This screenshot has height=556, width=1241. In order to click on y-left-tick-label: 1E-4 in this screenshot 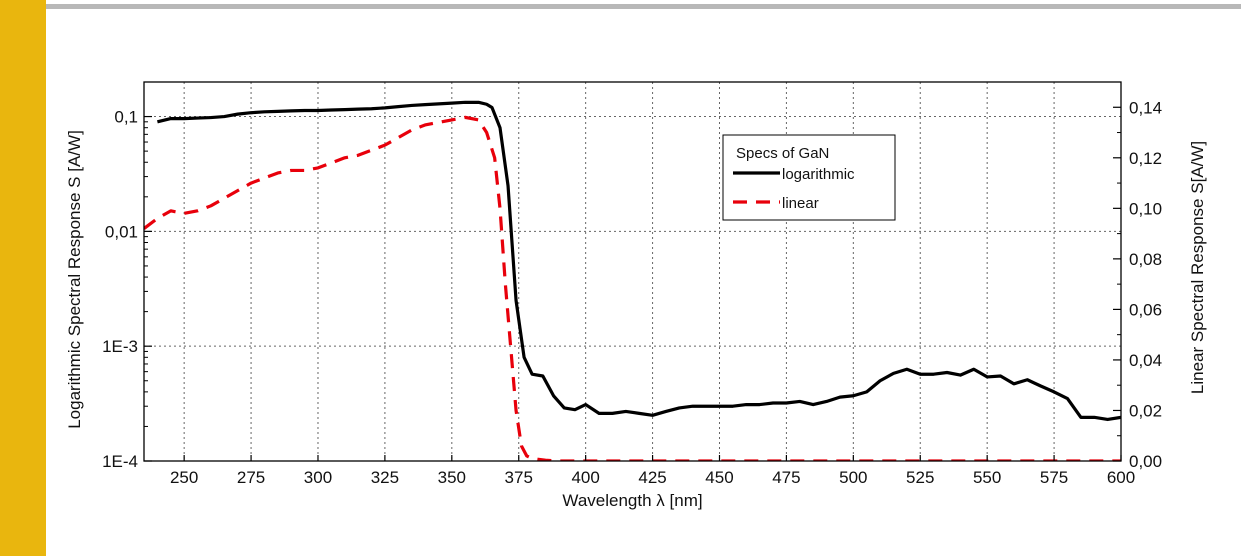, I will do `click(120, 461)`.